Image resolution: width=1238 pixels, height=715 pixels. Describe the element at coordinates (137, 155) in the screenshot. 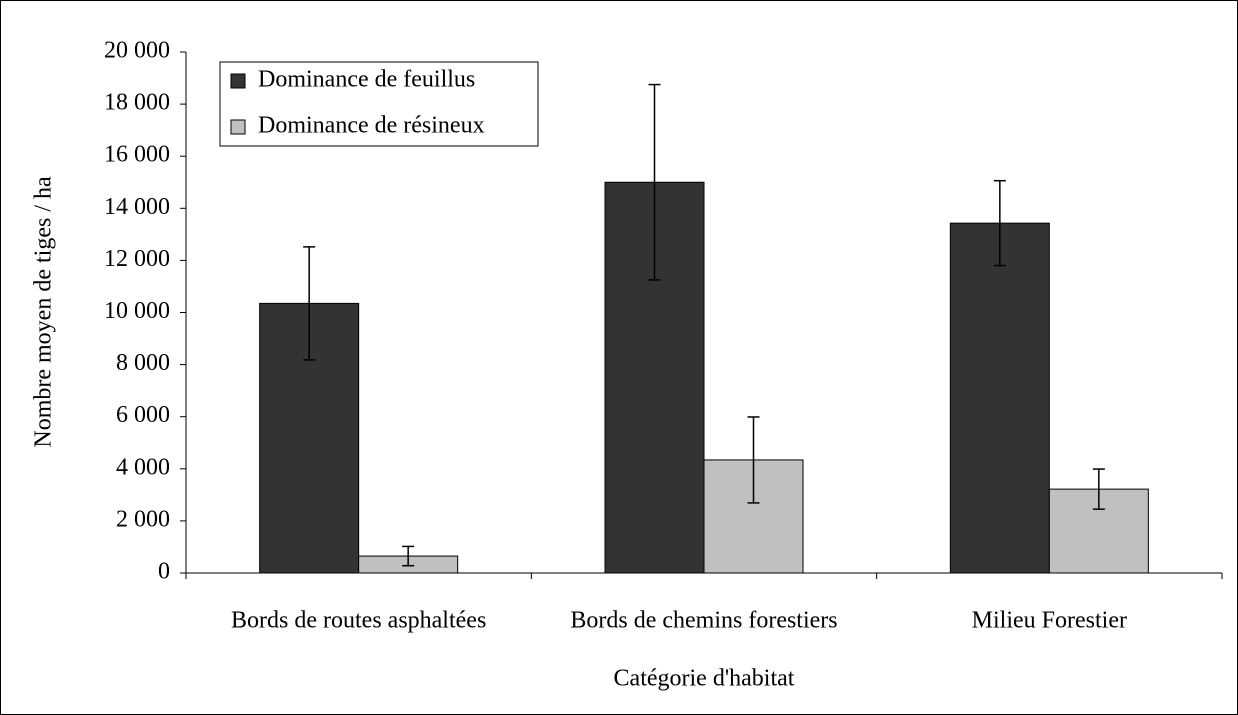

I see `y-tick-label: 16 000` at that location.